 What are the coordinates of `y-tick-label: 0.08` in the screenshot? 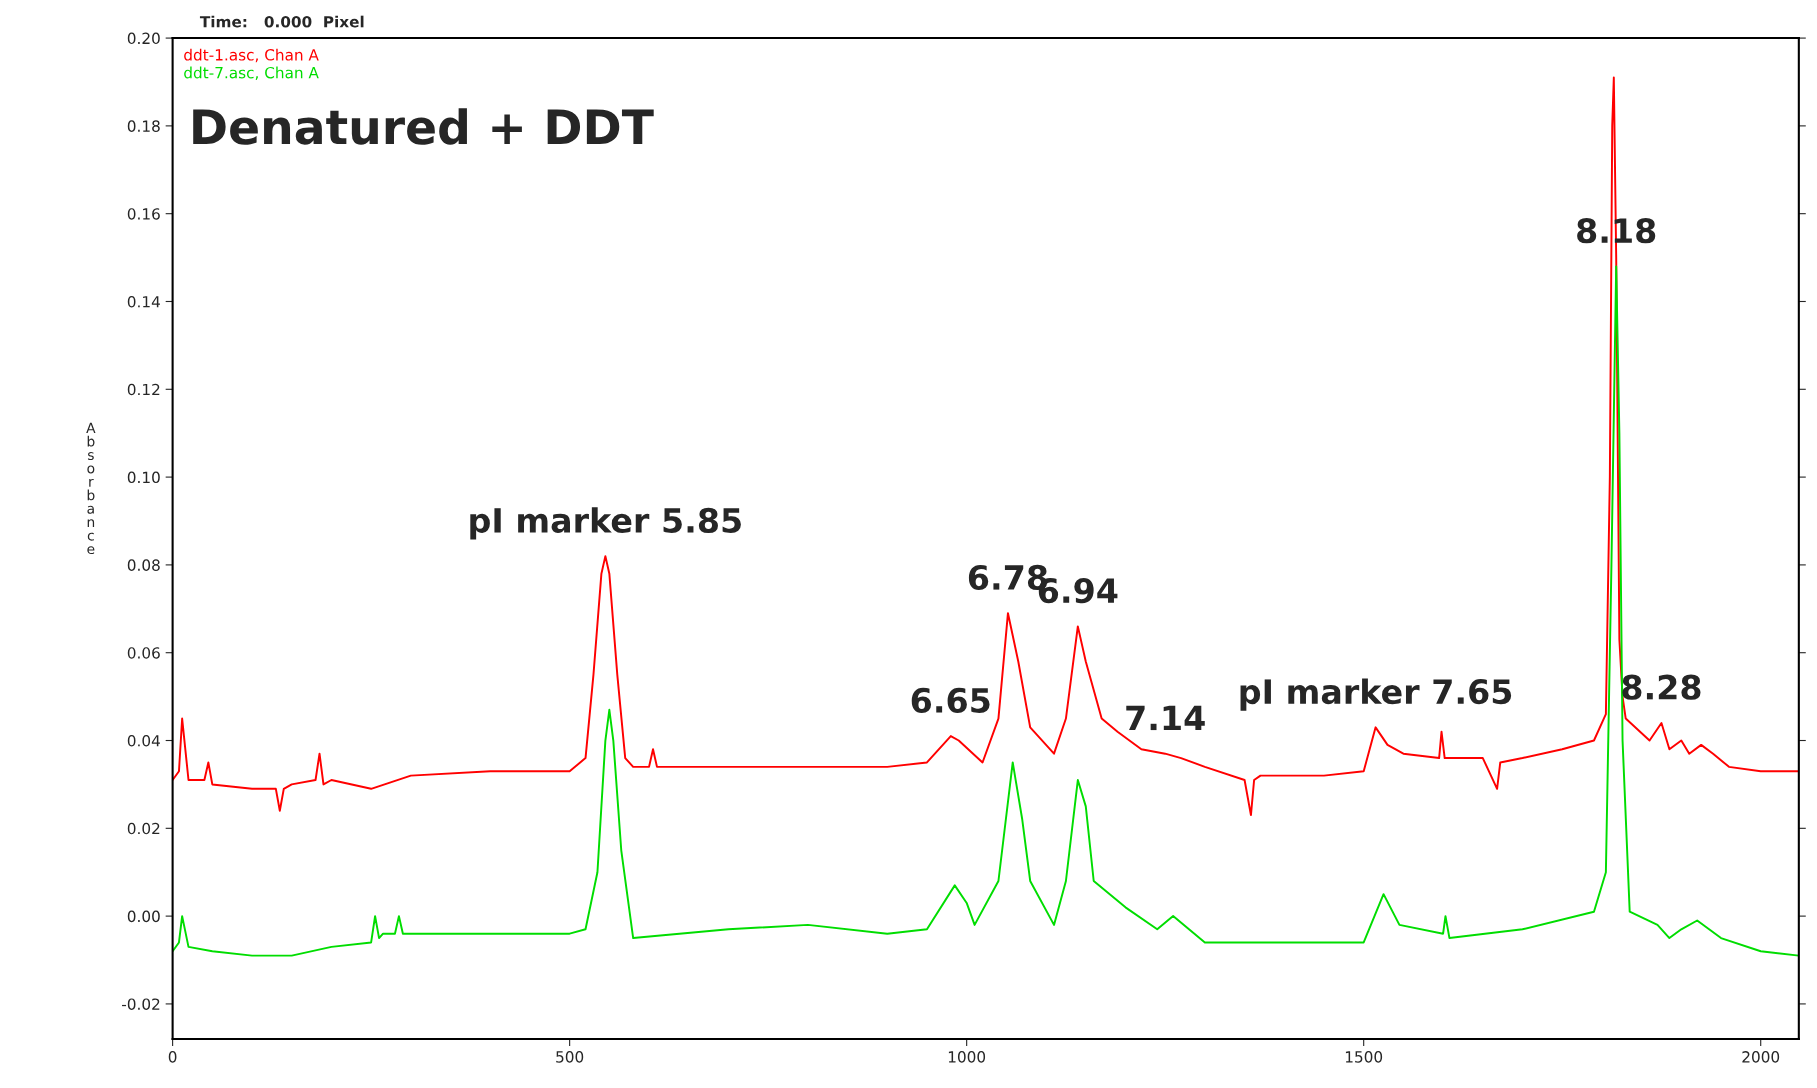 It's located at (143, 565).